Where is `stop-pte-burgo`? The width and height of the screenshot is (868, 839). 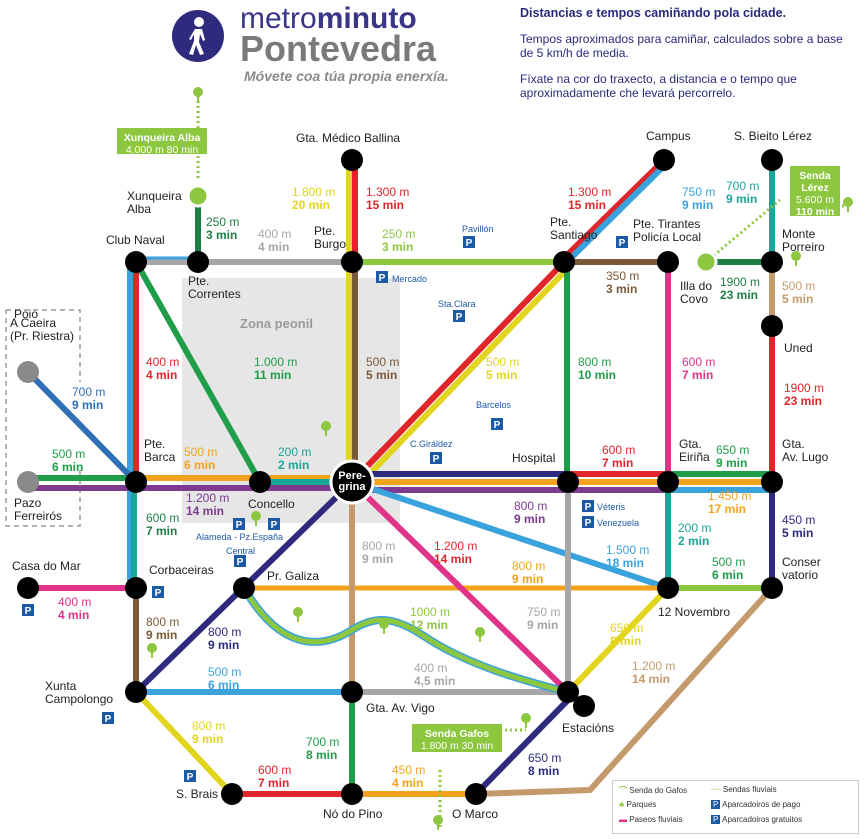
stop-pte-burgo is located at coordinates (352, 262).